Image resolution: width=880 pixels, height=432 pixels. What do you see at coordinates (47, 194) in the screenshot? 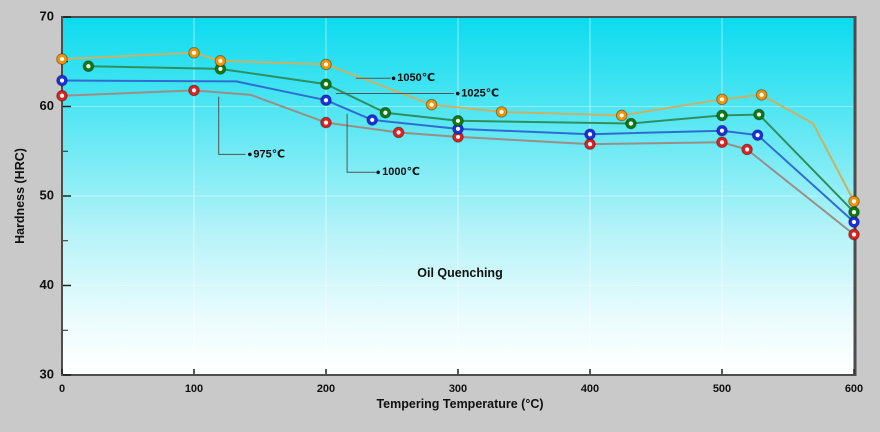
I see `y-tick-label: 50` at bounding box center [47, 194].